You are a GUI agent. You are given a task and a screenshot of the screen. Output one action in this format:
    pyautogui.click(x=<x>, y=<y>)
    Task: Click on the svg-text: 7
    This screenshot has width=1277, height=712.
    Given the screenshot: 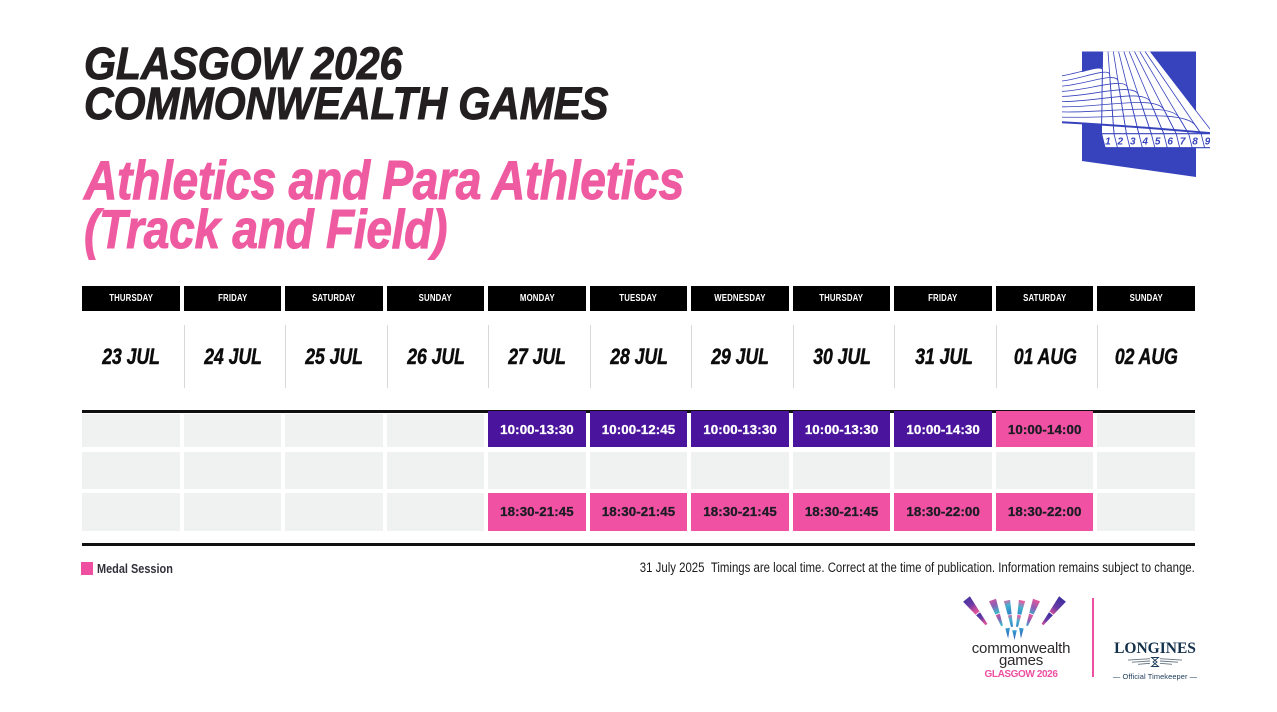 What is the action you would take?
    pyautogui.click(x=1183, y=141)
    